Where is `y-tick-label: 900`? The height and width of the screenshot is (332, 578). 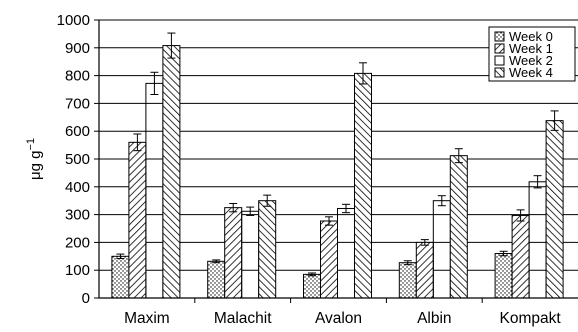
y-tick-label: 900 is located at coordinates (77, 48).